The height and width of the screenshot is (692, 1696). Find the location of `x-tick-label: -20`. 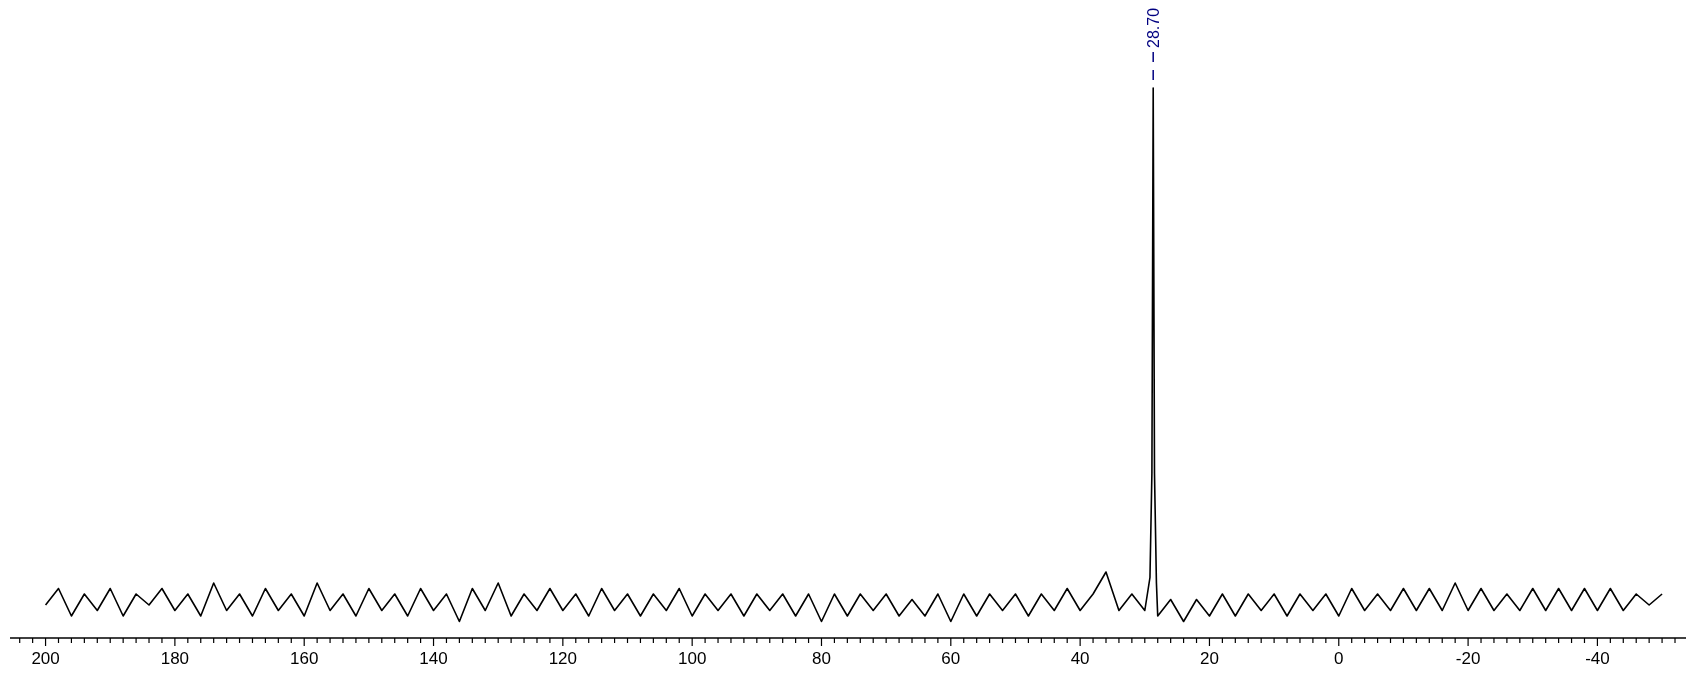

x-tick-label: -20 is located at coordinates (1468, 658).